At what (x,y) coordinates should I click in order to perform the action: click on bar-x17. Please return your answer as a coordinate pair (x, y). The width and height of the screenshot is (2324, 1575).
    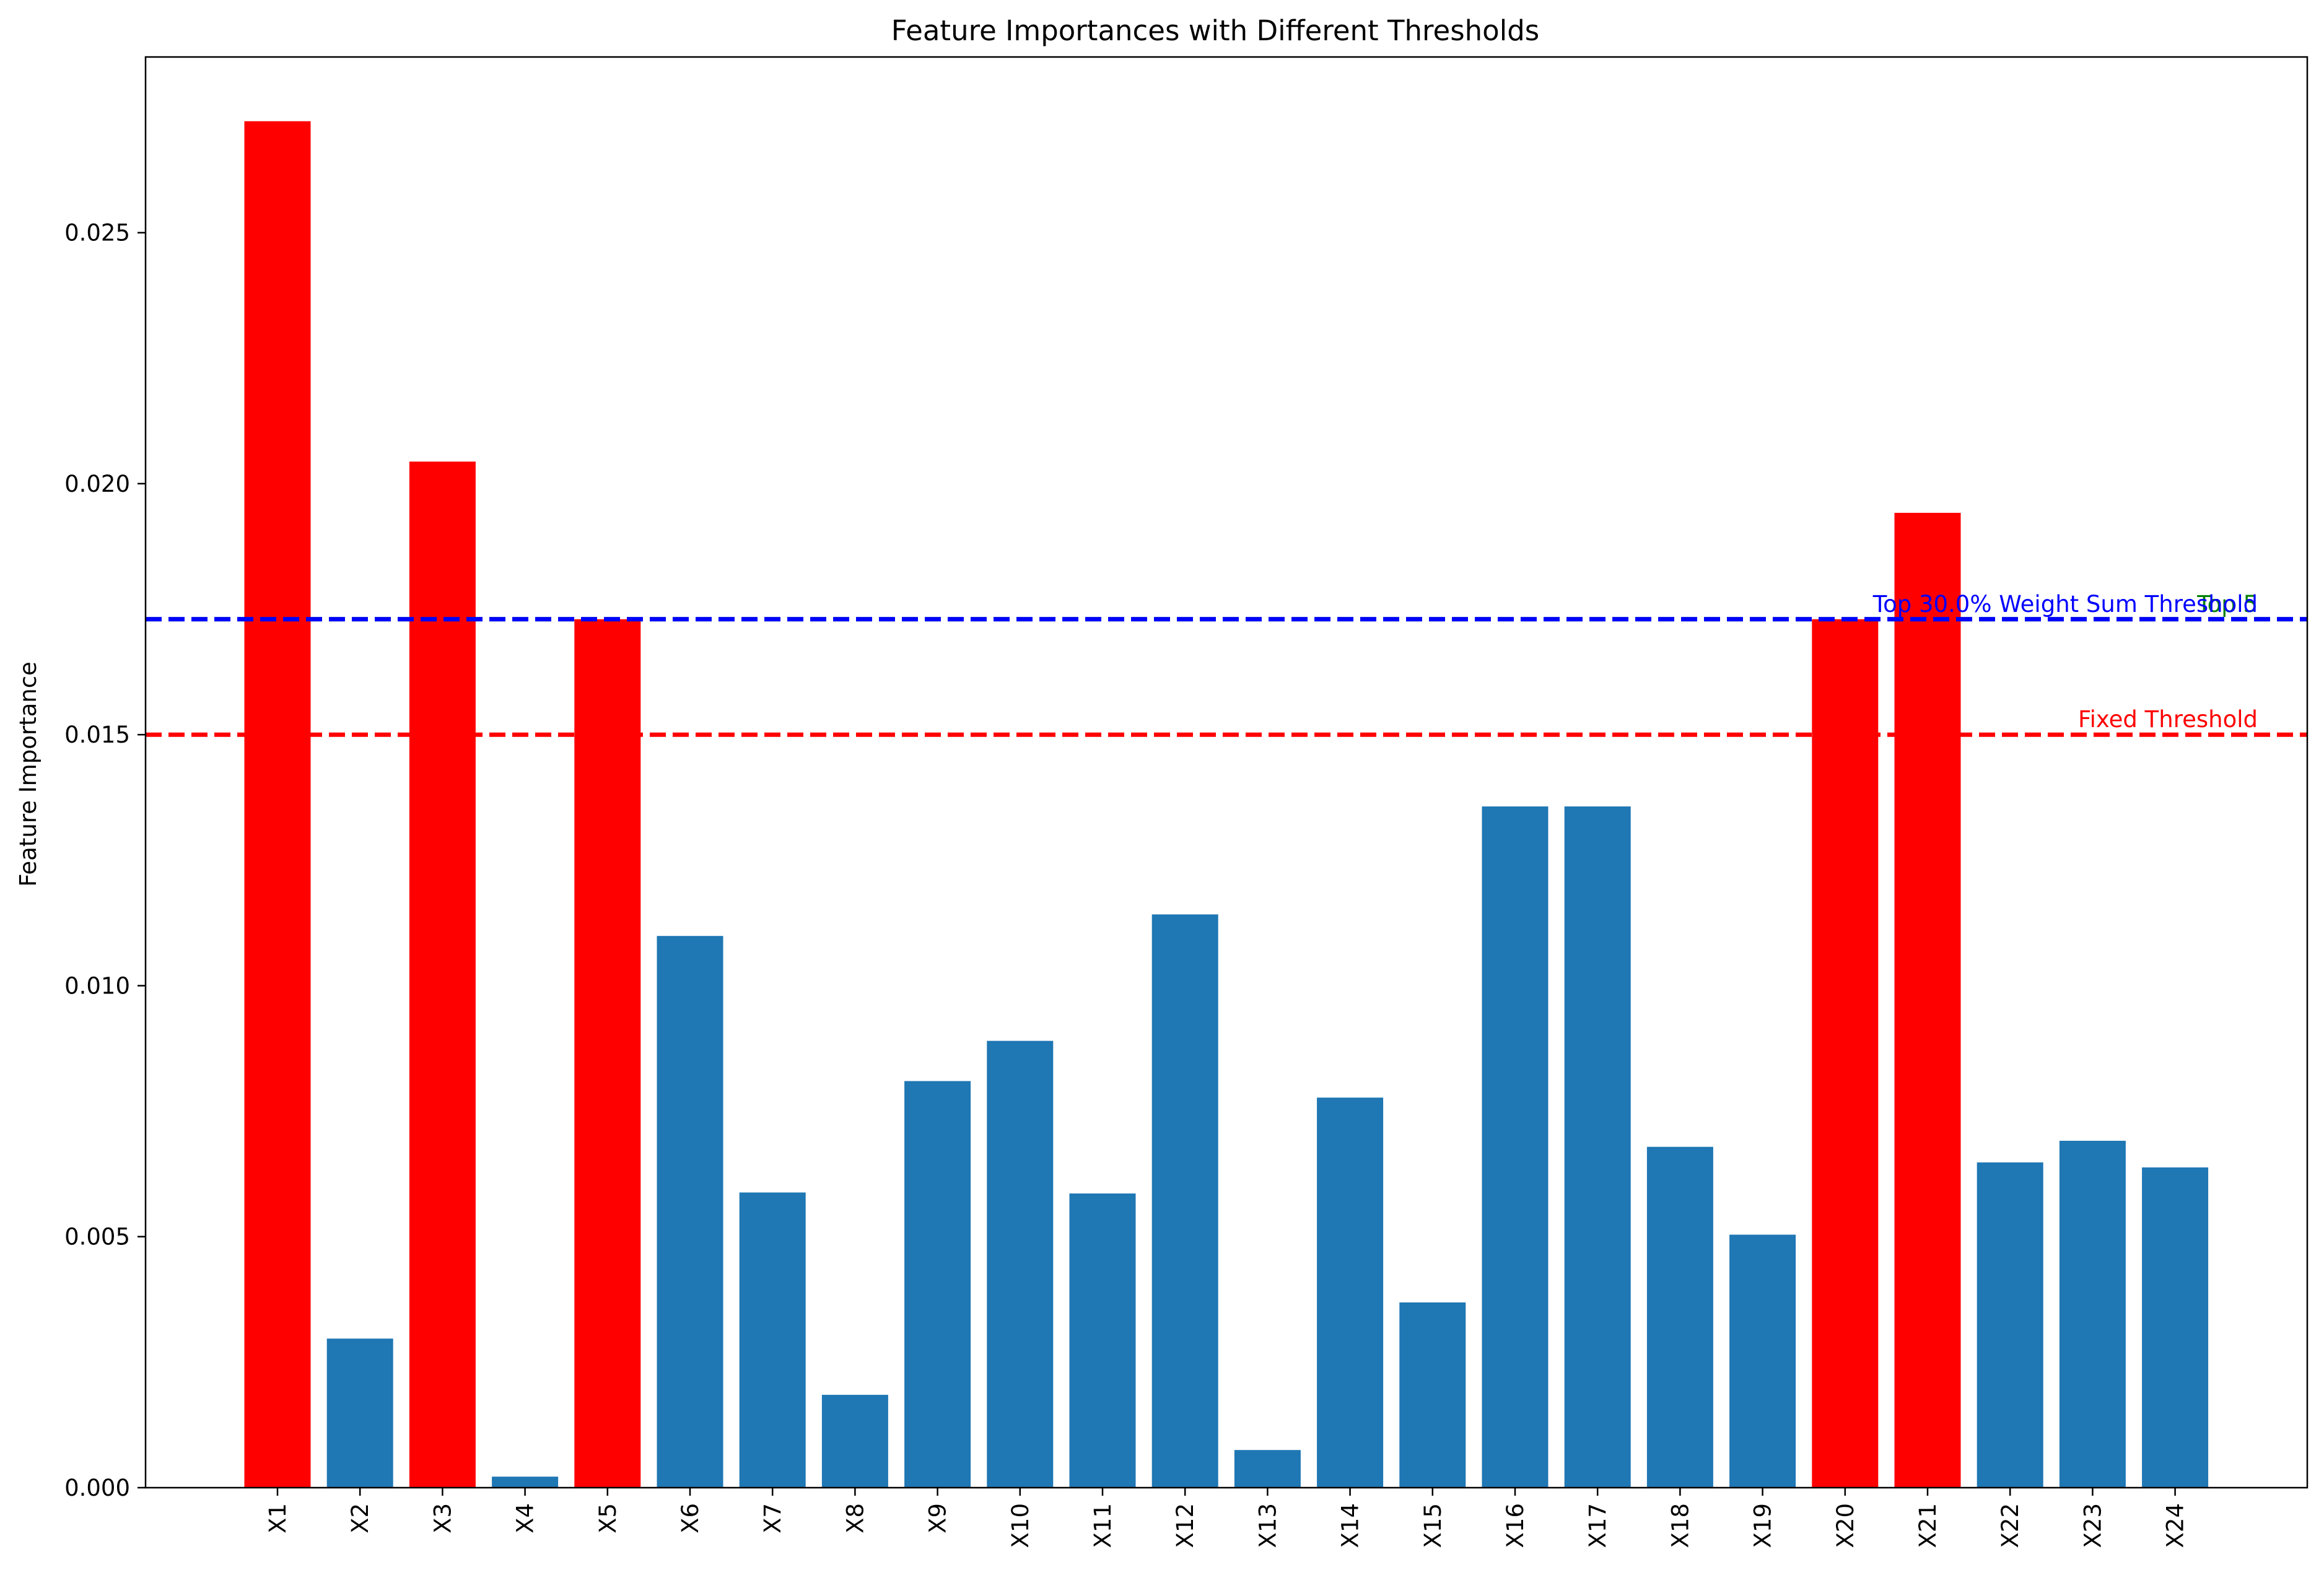
    Looking at the image, I should click on (1597, 1147).